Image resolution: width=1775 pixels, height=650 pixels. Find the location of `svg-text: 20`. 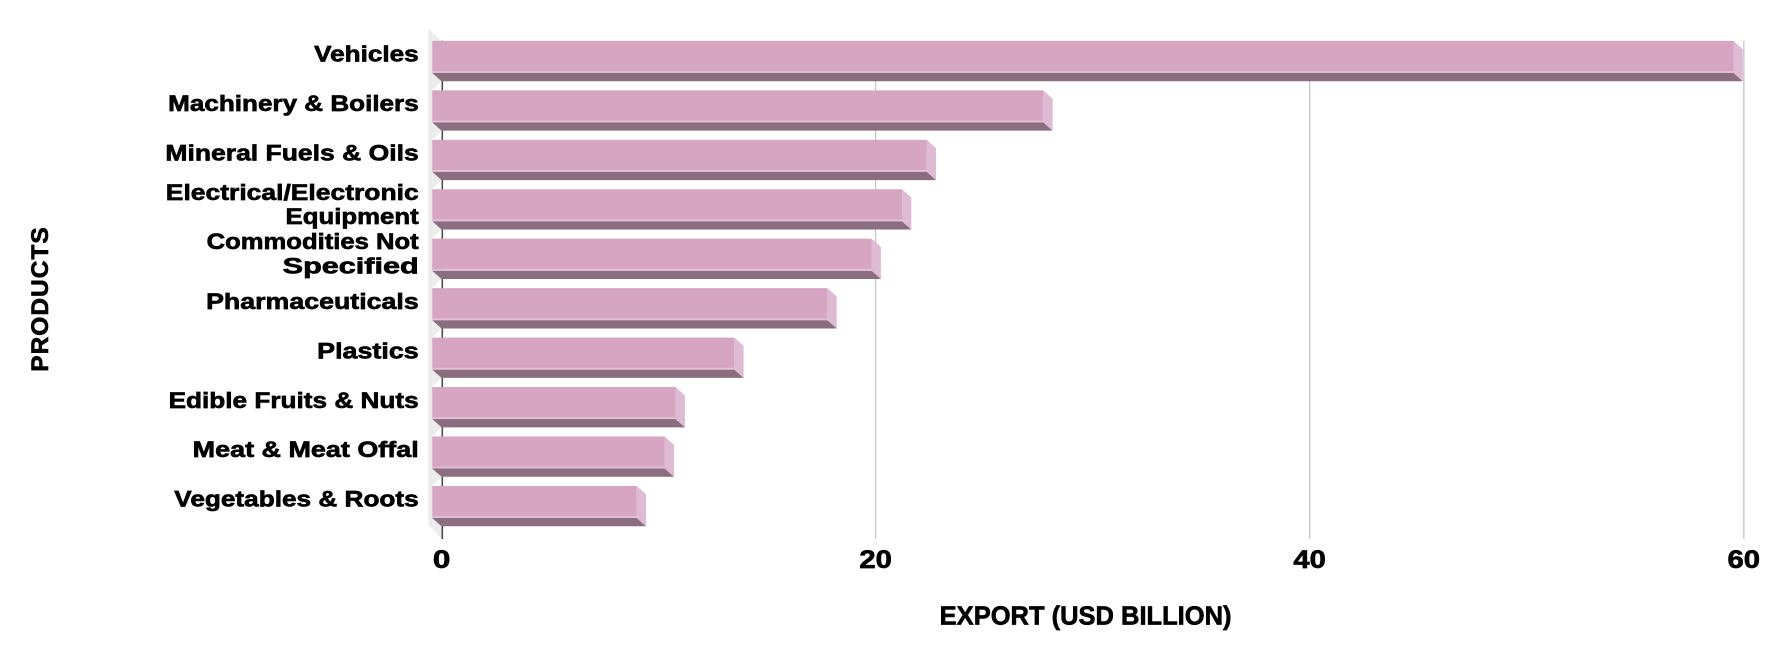

svg-text: 20 is located at coordinates (875, 560).